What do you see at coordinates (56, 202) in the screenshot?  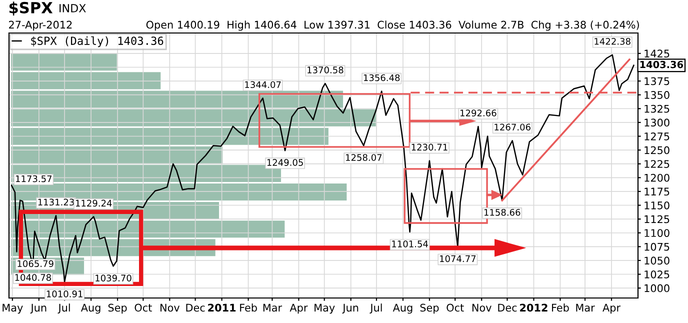 I see `annotation: 1131.23` at bounding box center [56, 202].